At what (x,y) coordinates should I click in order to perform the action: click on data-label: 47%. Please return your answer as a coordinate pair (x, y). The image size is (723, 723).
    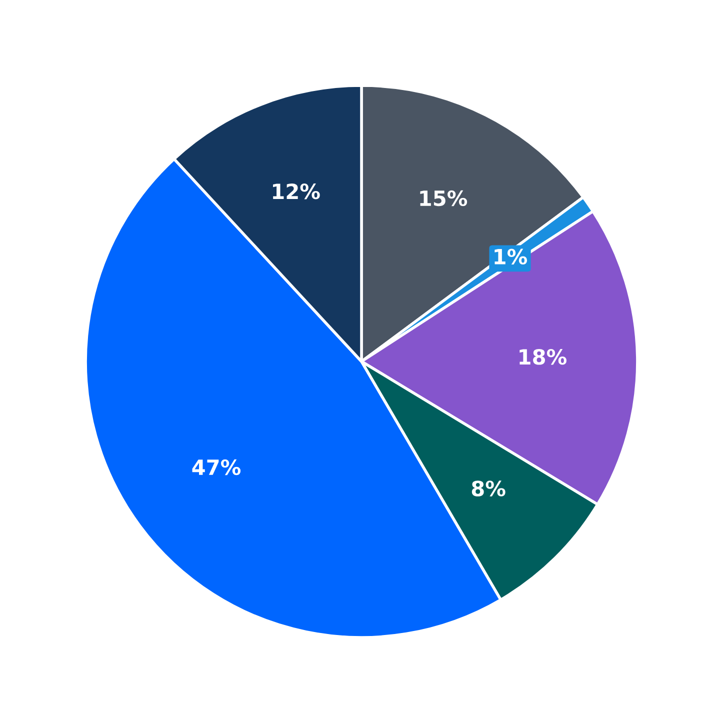
    Looking at the image, I should click on (216, 467).